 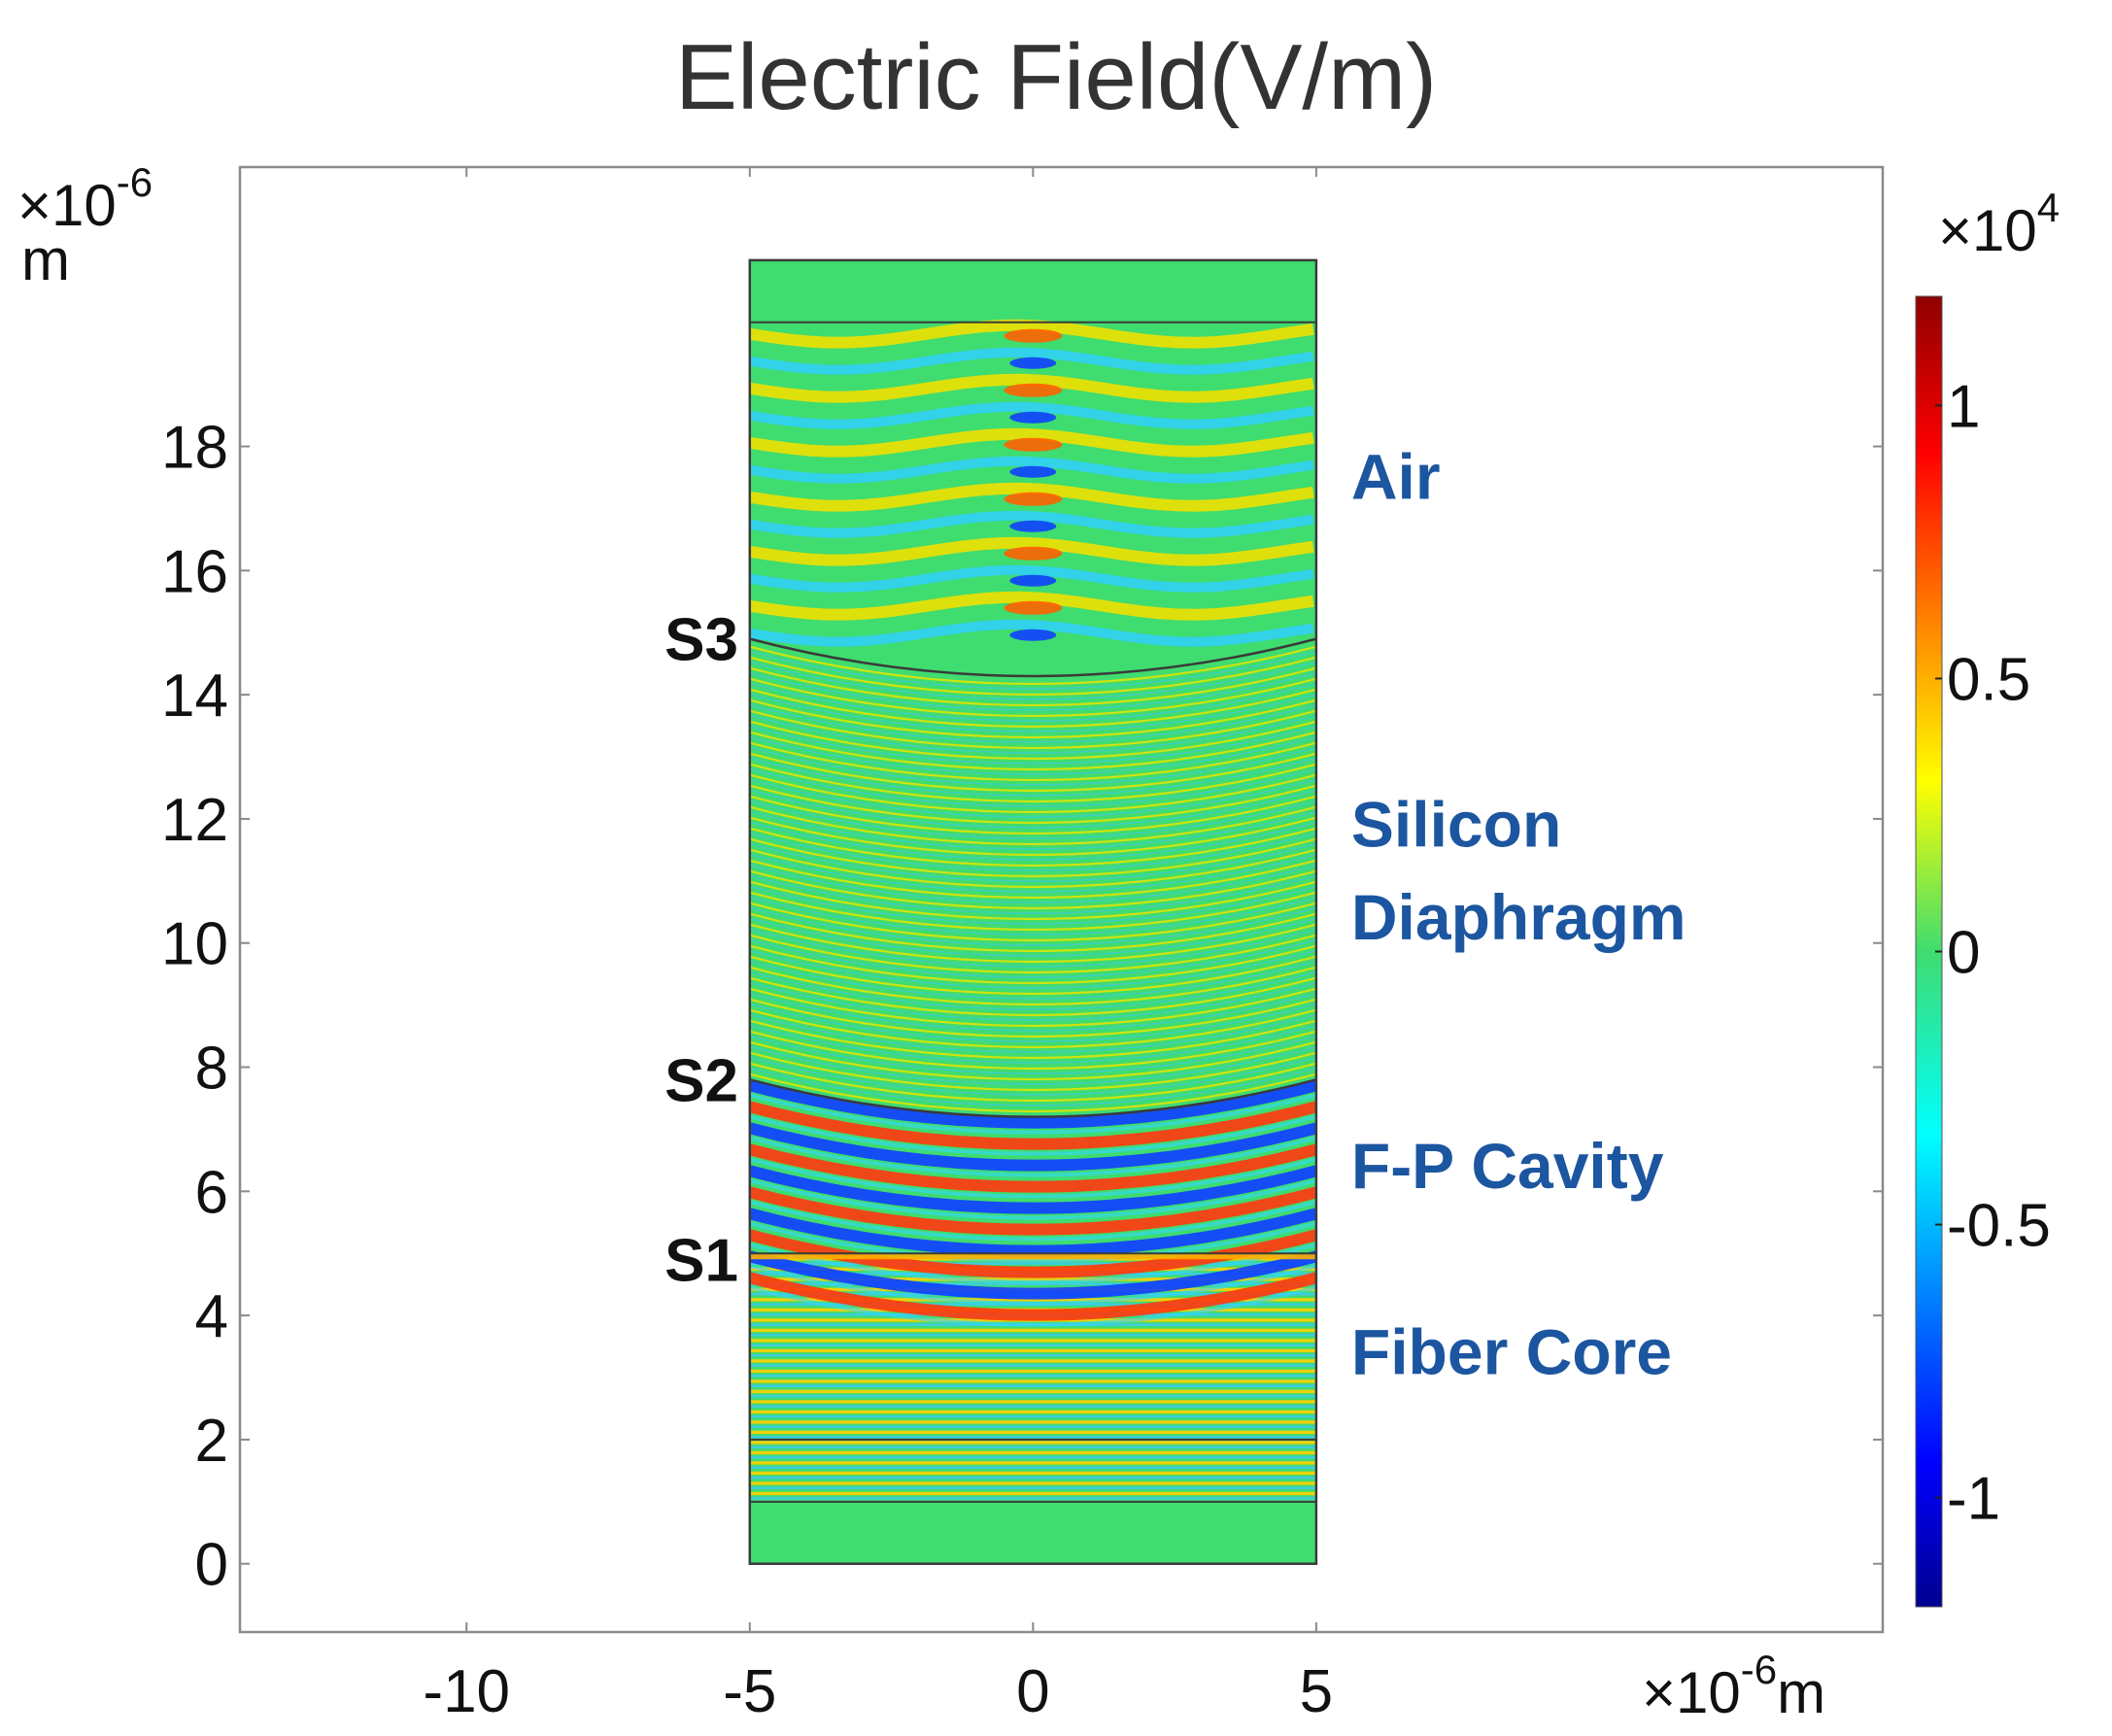 What do you see at coordinates (1733, 1686) in the screenshot?
I see `x-axis-multiplier: ×10-6m` at bounding box center [1733, 1686].